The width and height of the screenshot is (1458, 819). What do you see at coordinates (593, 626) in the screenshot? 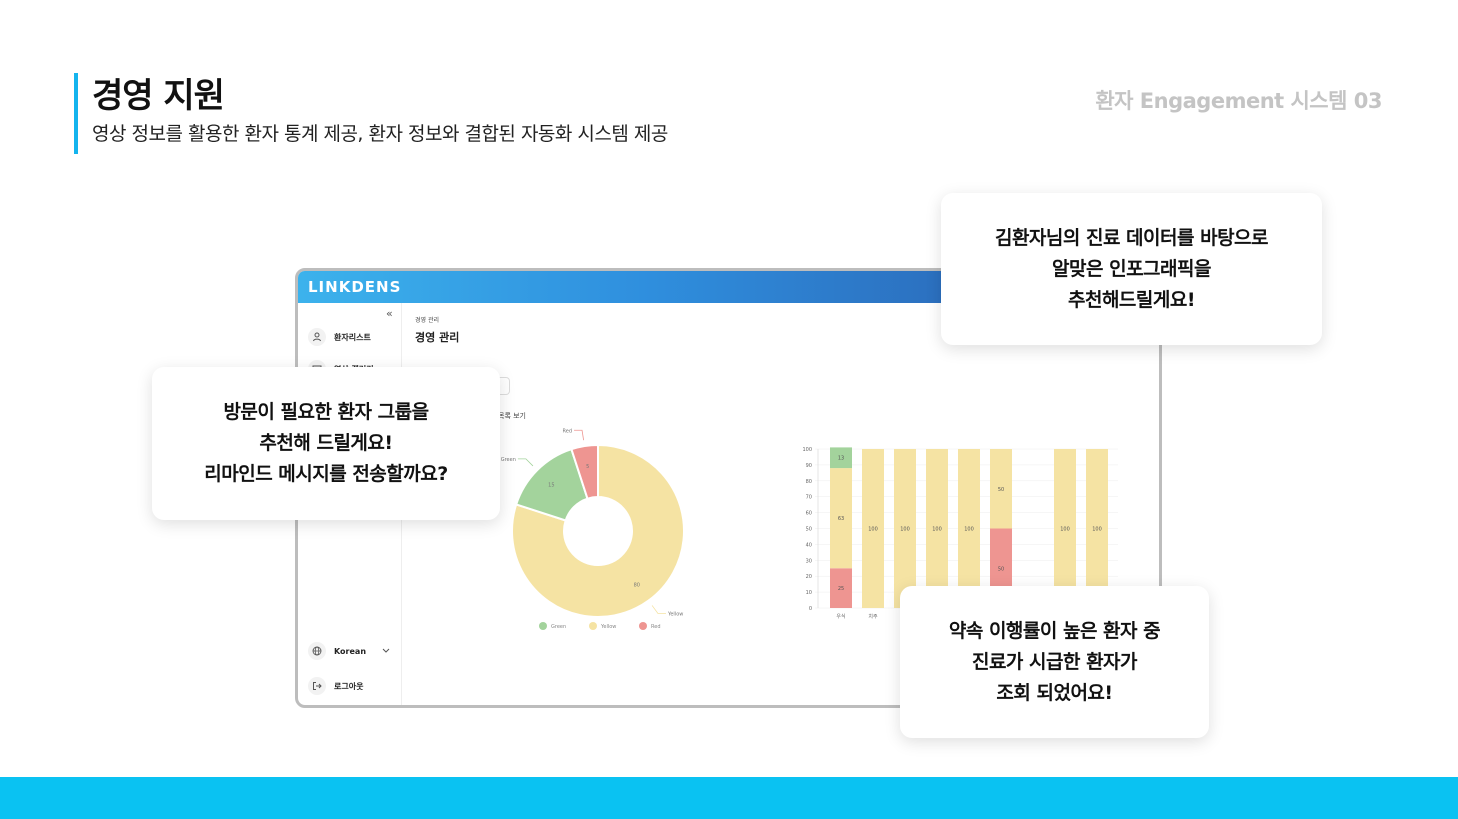
I see `legend-swatch-yellow` at bounding box center [593, 626].